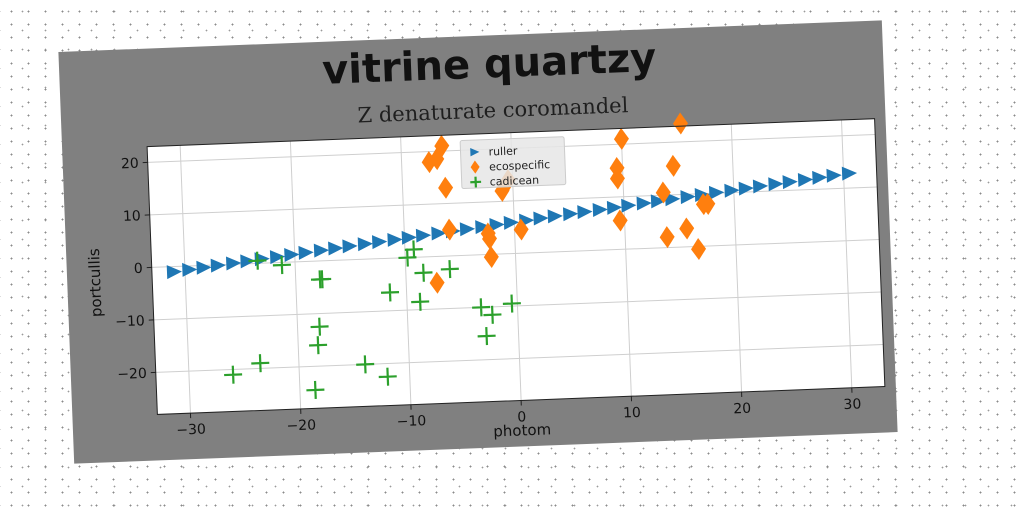 Image resolution: width=1024 pixels, height=512 pixels. I want to click on chart-subtitle: Z denaturate coromandel, so click(493, 110).